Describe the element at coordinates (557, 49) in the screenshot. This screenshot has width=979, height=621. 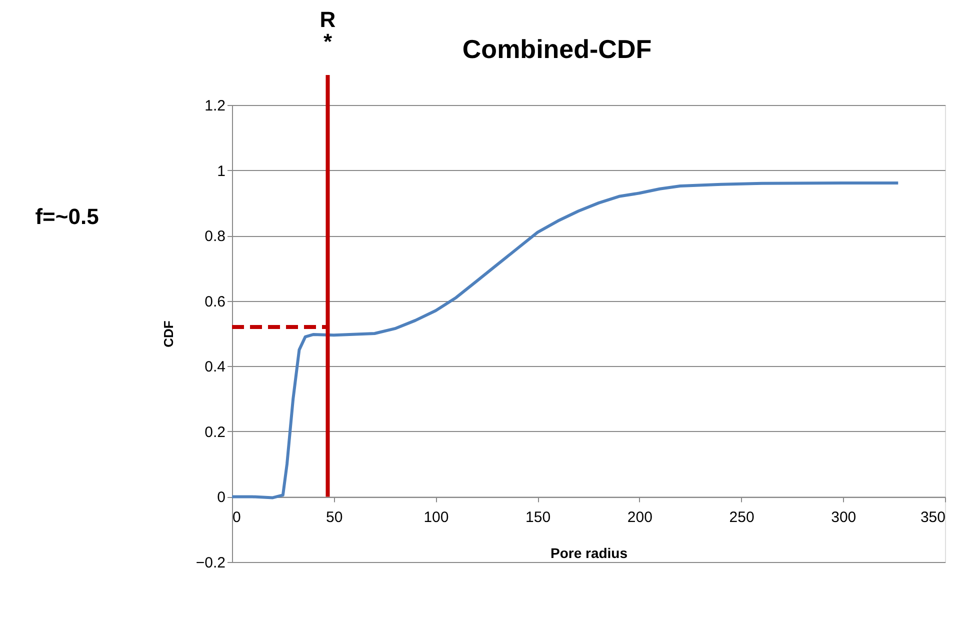
I see `chart-title: Combined-CDF` at that location.